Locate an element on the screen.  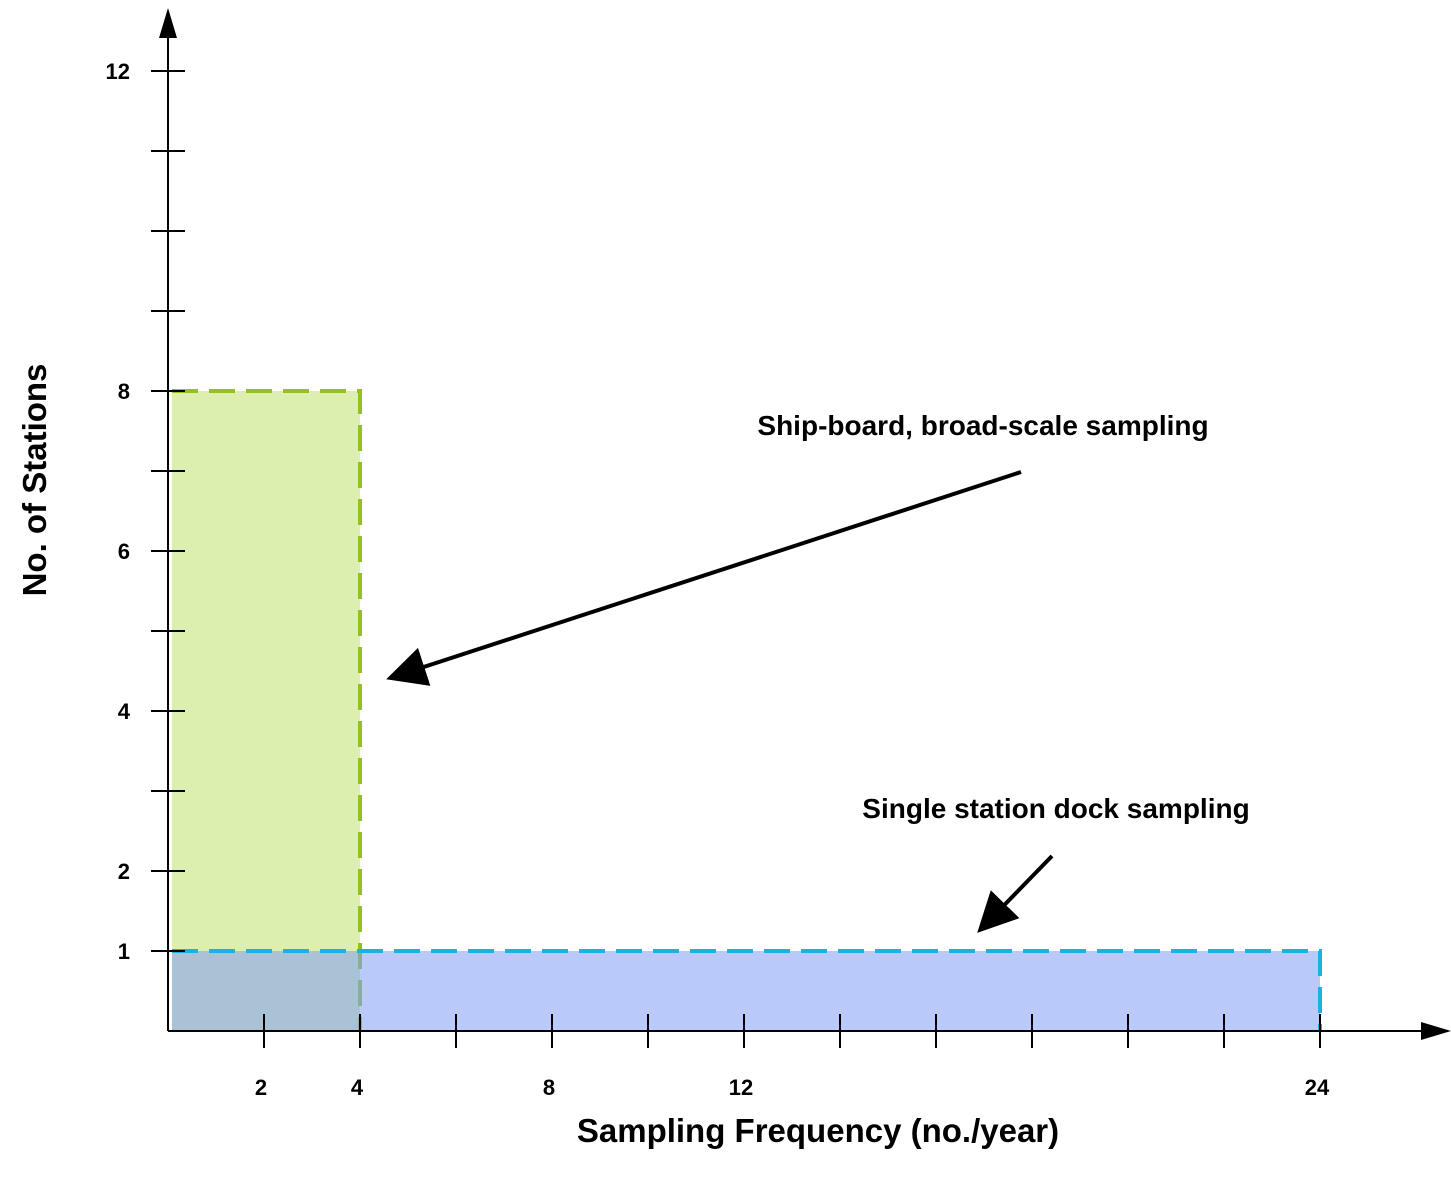
y-axis-title: No. of Stations is located at coordinates (34, 480).